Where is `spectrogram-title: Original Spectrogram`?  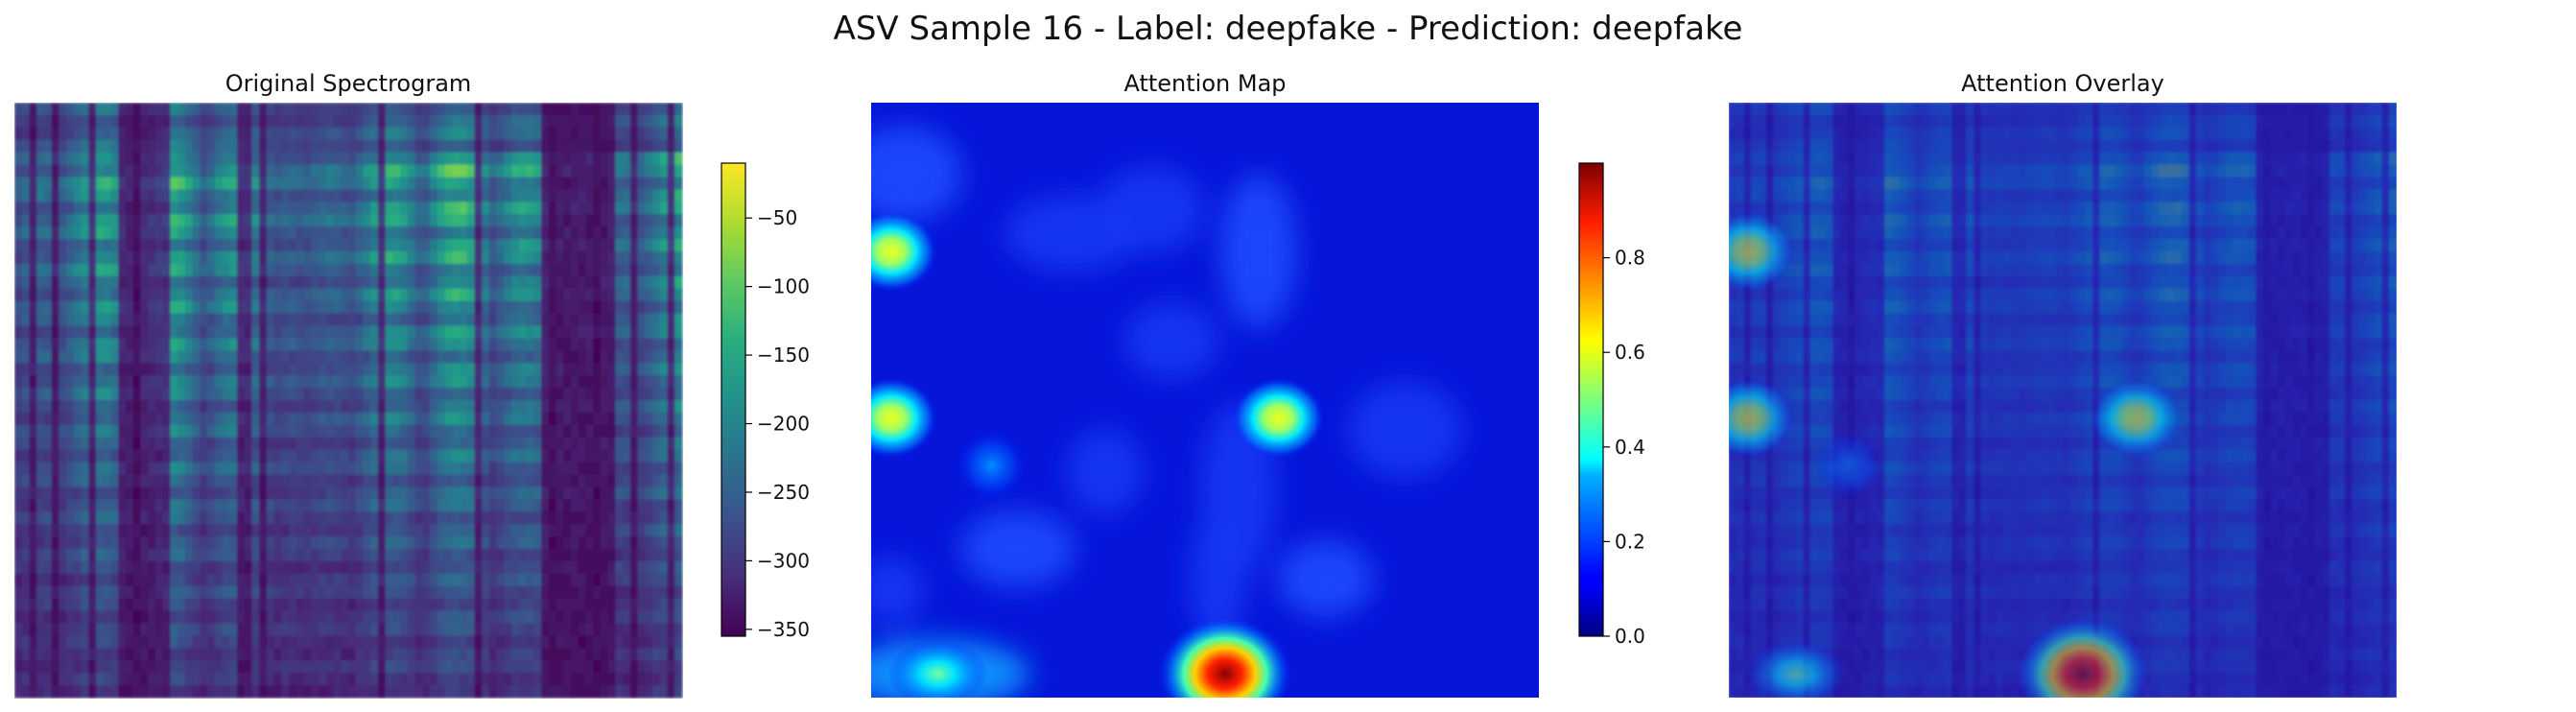
spectrogram-title: Original Spectrogram is located at coordinates (348, 83).